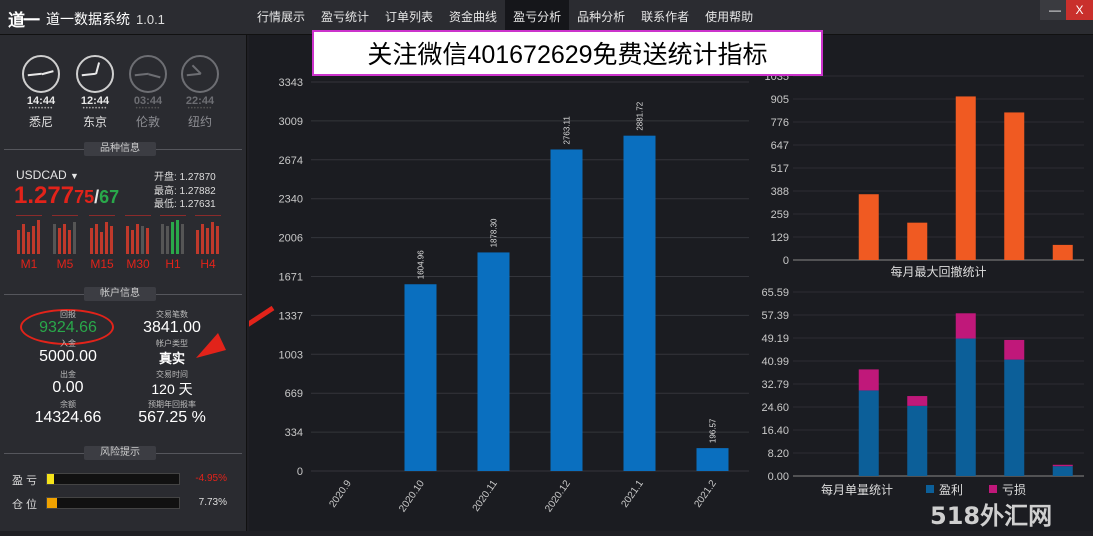  What do you see at coordinates (558, 496) in the screenshot?
I see `x-tick-label: 2020.12` at bounding box center [558, 496].